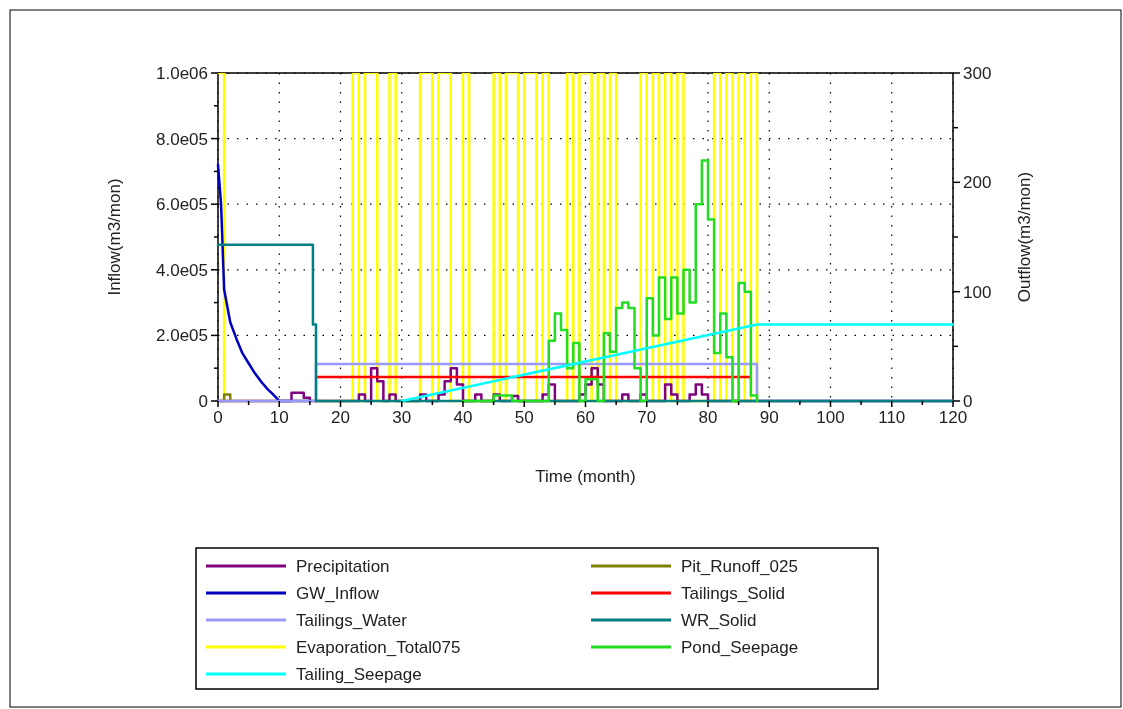 The height and width of the screenshot is (709, 1123). Describe the element at coordinates (182, 336) in the screenshot. I see `y-tick-label: 2.0e05` at that location.